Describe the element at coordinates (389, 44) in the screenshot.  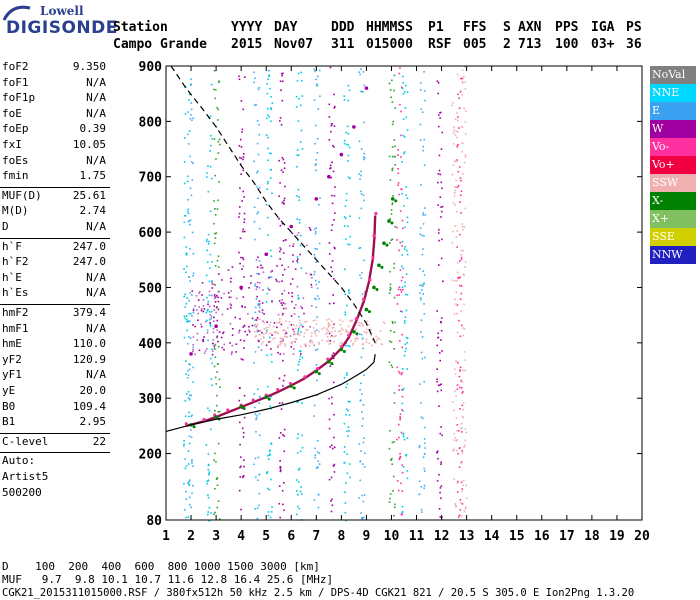
I see `header-value: 015000` at that location.